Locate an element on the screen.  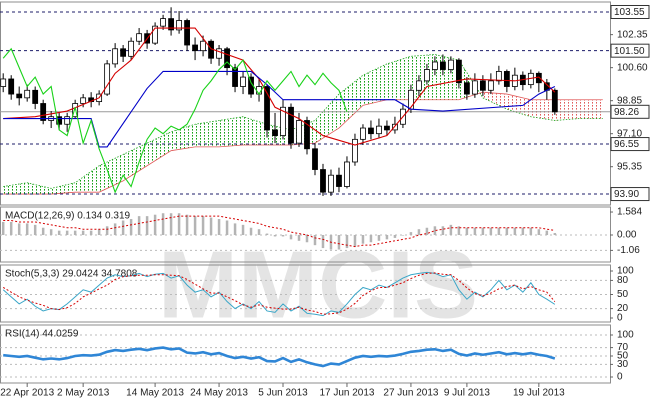
y-tick-label: 95.35 is located at coordinates (629, 166).